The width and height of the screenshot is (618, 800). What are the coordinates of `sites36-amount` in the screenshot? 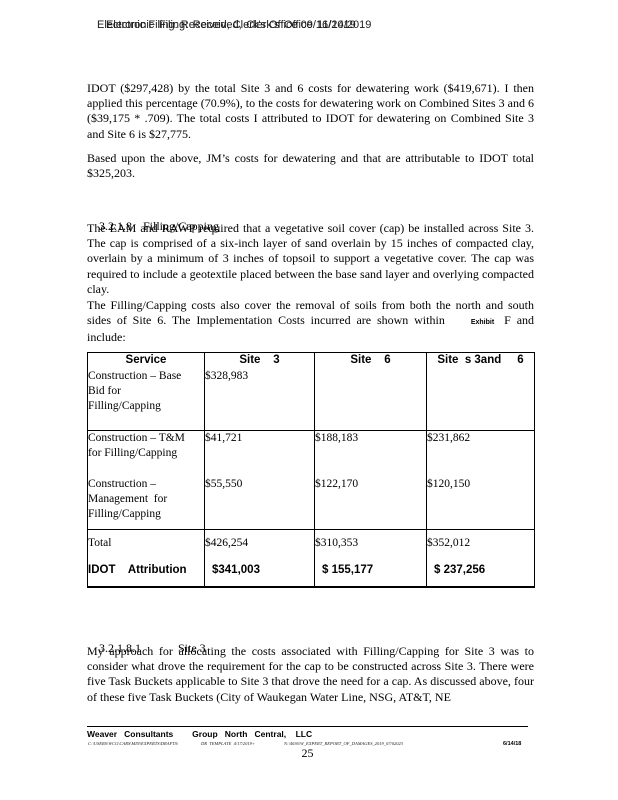 It's located at (480, 400).